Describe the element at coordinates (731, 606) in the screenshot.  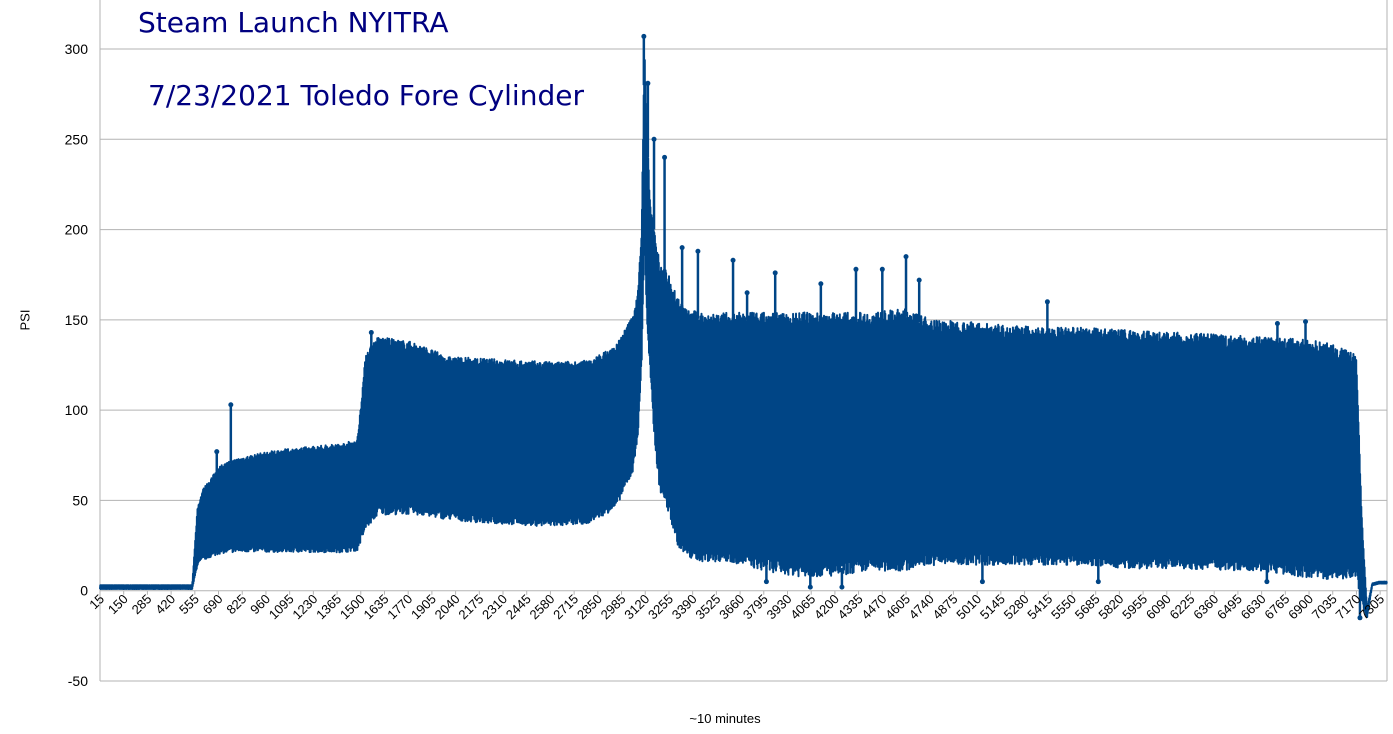
I see `x-tick-label: 3660` at that location.